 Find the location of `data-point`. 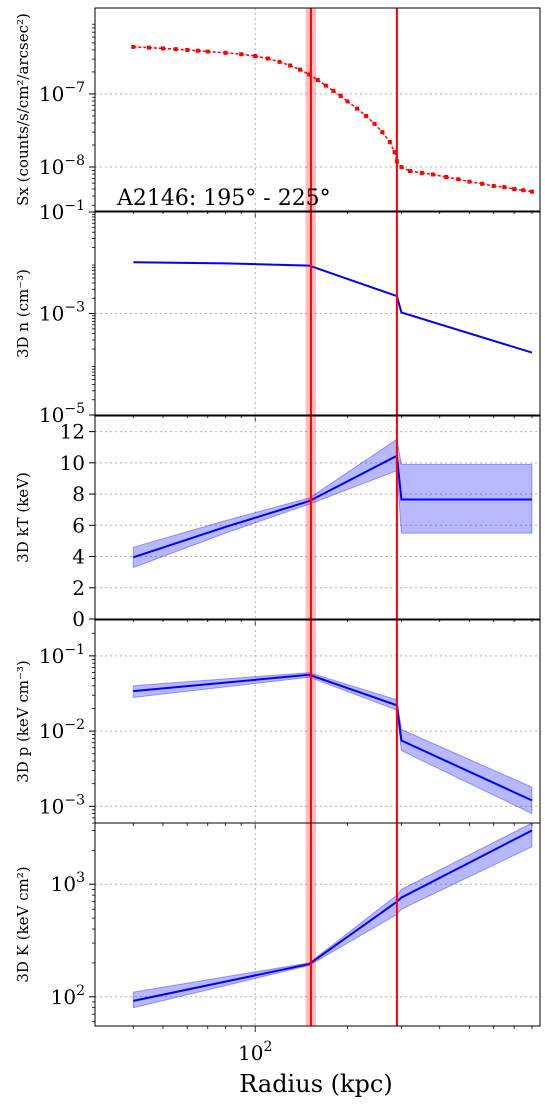

data-point is located at coordinates (531, 191).